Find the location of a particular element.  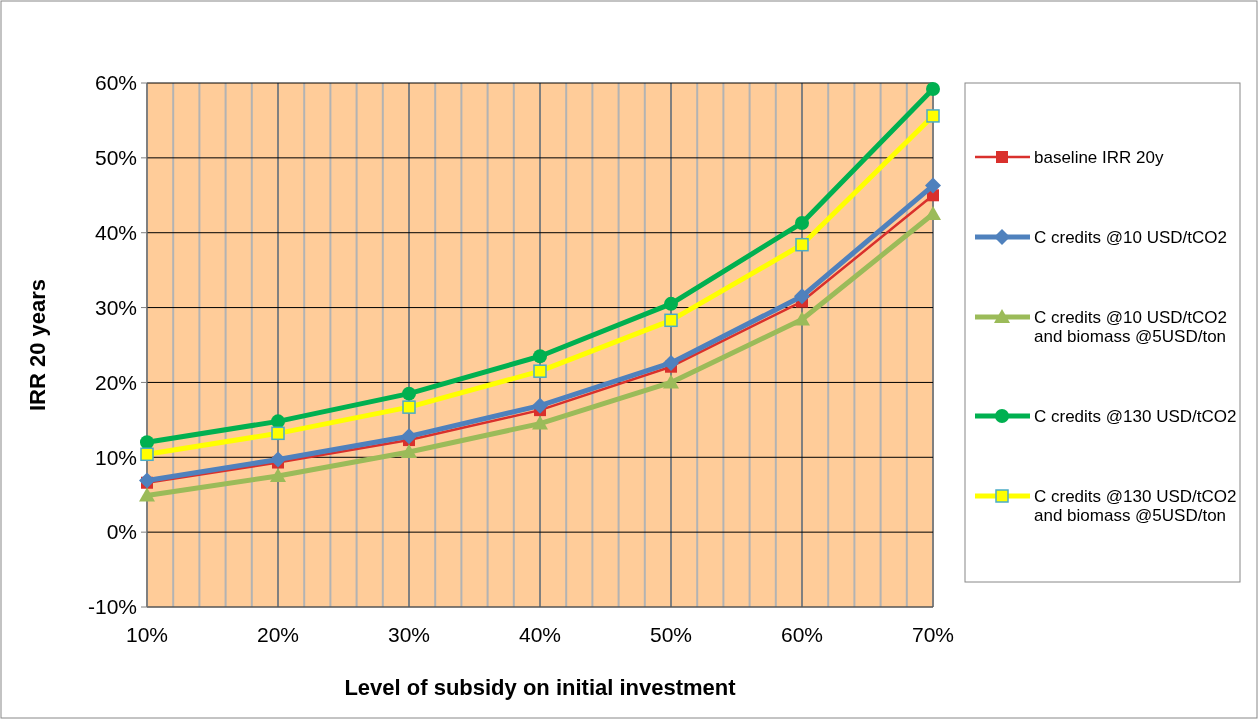

y-tick-label: 20% is located at coordinates (115, 382).